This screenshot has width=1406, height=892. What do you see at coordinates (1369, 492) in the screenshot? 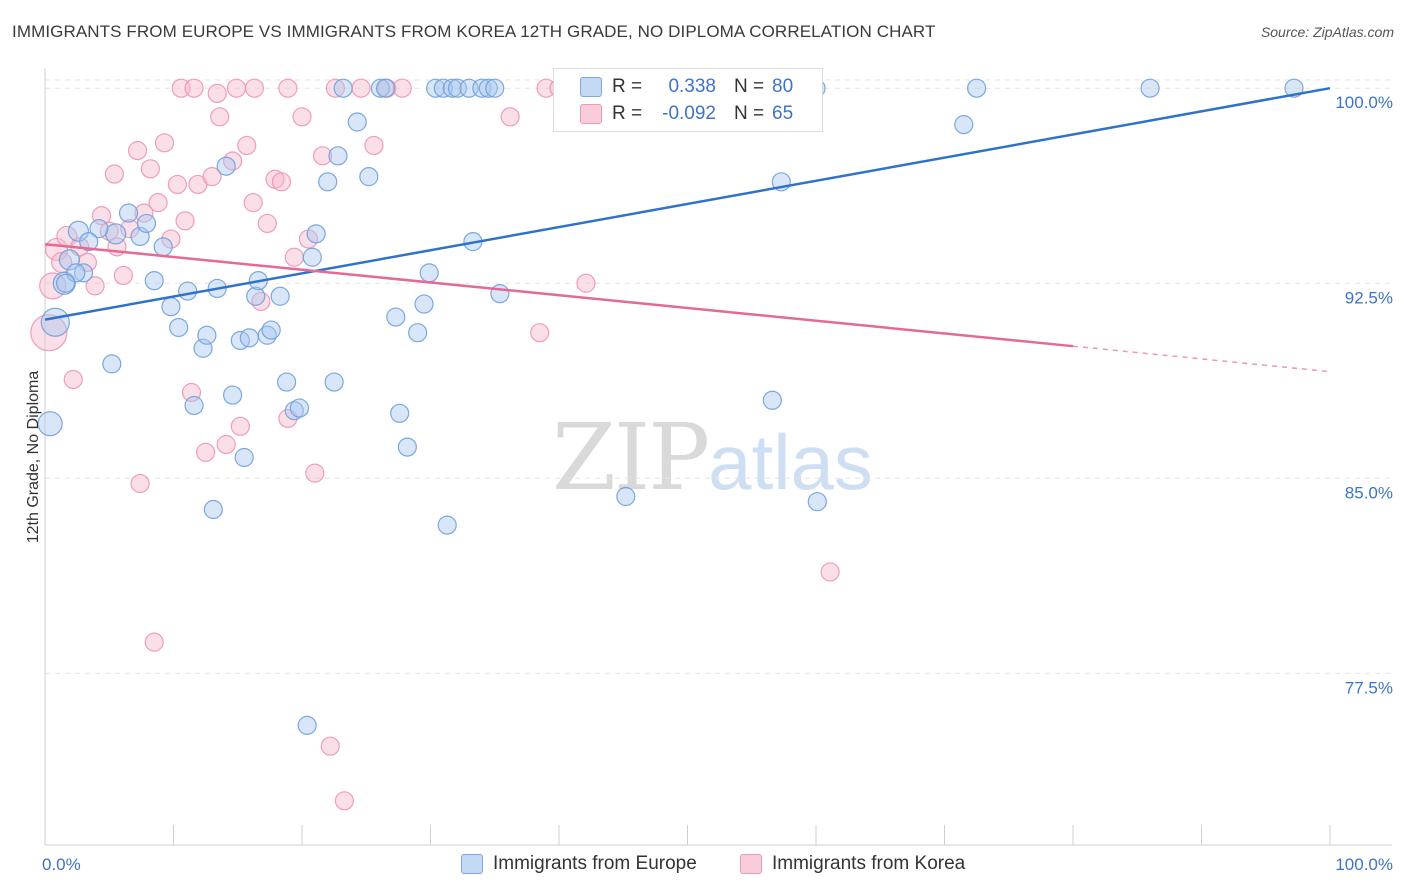
I see `y-tick-label: 85.0%` at bounding box center [1369, 492].